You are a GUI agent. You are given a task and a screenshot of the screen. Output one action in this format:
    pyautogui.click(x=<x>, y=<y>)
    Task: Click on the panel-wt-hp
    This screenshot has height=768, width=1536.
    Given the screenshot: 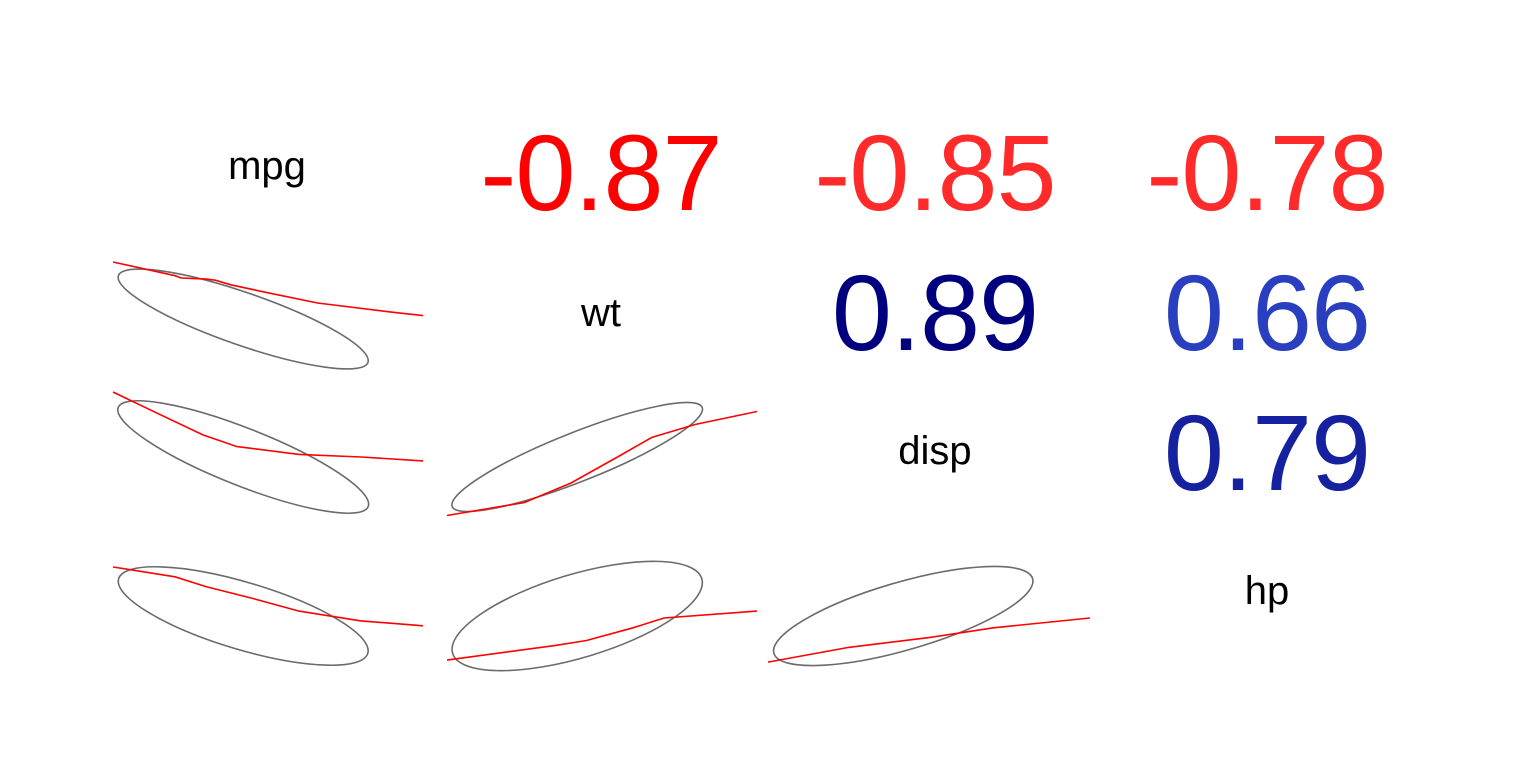 What is the action you would take?
    pyautogui.click(x=602, y=616)
    